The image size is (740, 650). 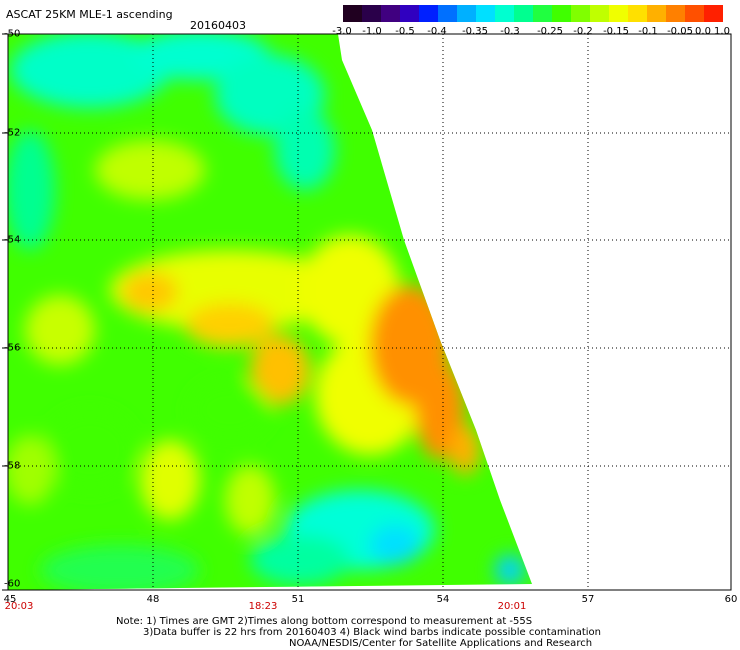 I want to click on map-date: 20160403, so click(x=218, y=25).